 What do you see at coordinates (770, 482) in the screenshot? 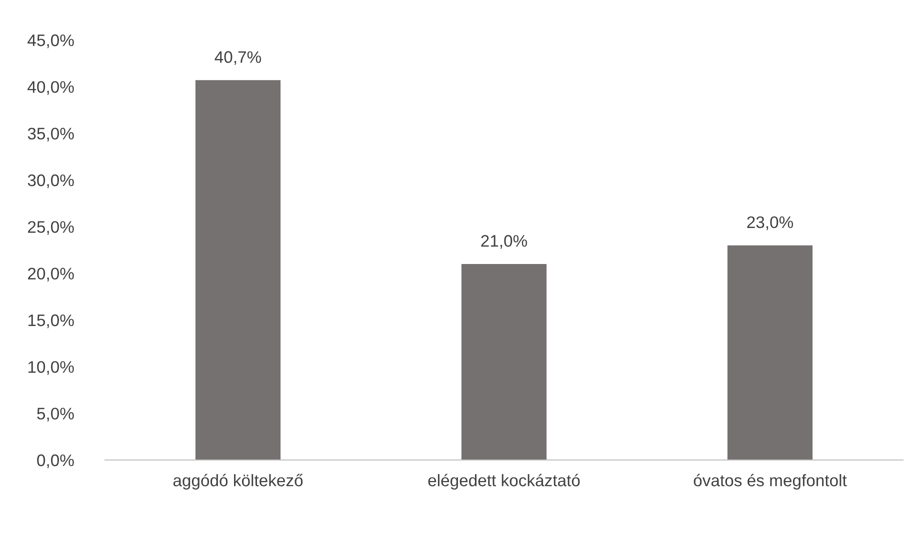
I see `x-tick-label: óvatos és megfontolt` at bounding box center [770, 482].